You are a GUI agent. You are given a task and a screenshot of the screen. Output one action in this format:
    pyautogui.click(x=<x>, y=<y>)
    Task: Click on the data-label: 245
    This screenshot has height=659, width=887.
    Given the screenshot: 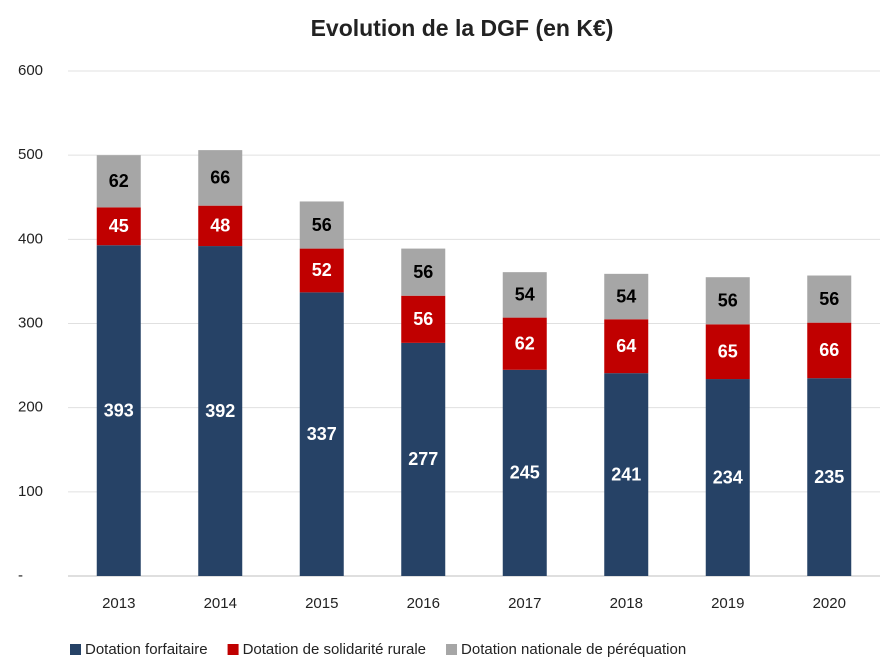 What is the action you would take?
    pyautogui.click(x=525, y=473)
    